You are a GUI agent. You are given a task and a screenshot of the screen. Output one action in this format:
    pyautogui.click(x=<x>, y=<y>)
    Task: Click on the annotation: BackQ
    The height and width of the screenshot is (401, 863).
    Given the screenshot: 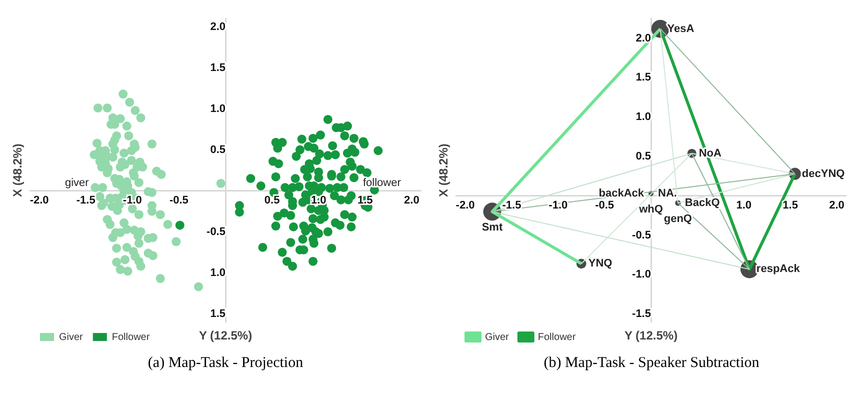 What is the action you would take?
    pyautogui.click(x=702, y=203)
    